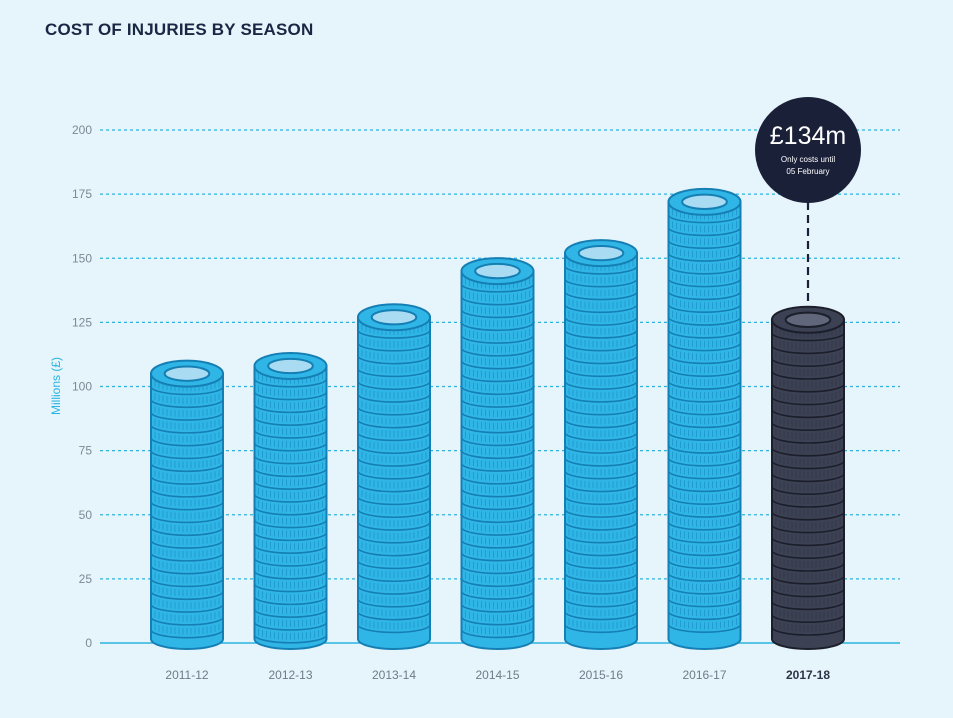 The height and width of the screenshot is (718, 953). Describe the element at coordinates (290, 675) in the screenshot. I see `x-tick-label-2012-13: 2012-13` at that location.